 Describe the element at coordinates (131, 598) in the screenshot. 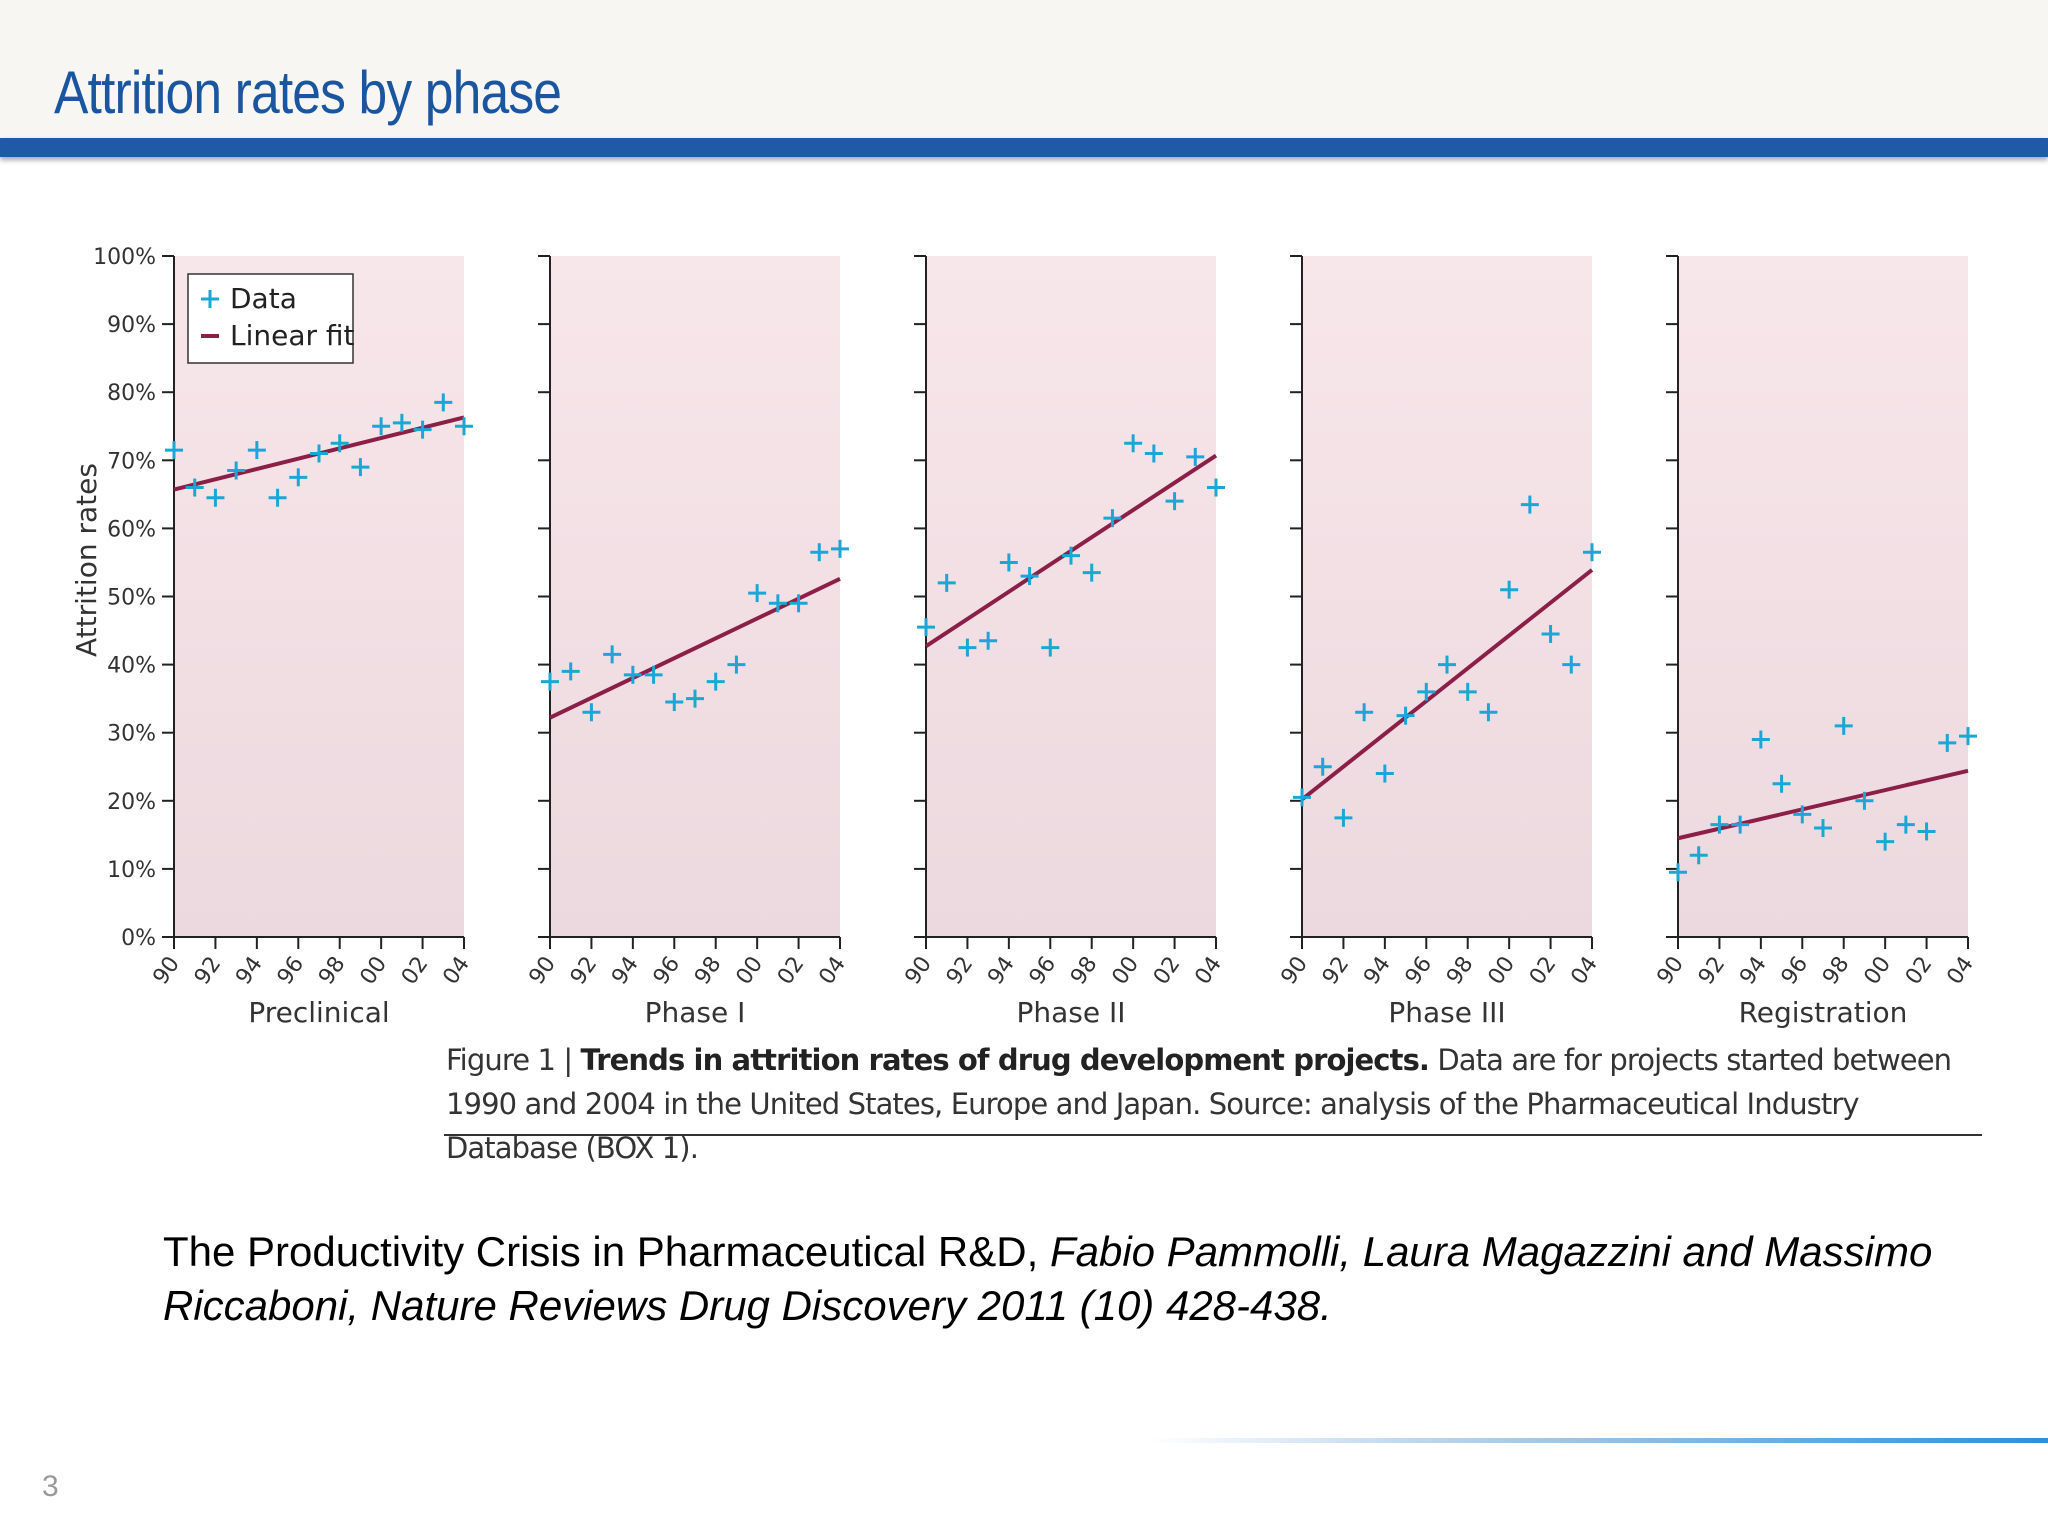

I see `y-tick-label: 50%` at that location.